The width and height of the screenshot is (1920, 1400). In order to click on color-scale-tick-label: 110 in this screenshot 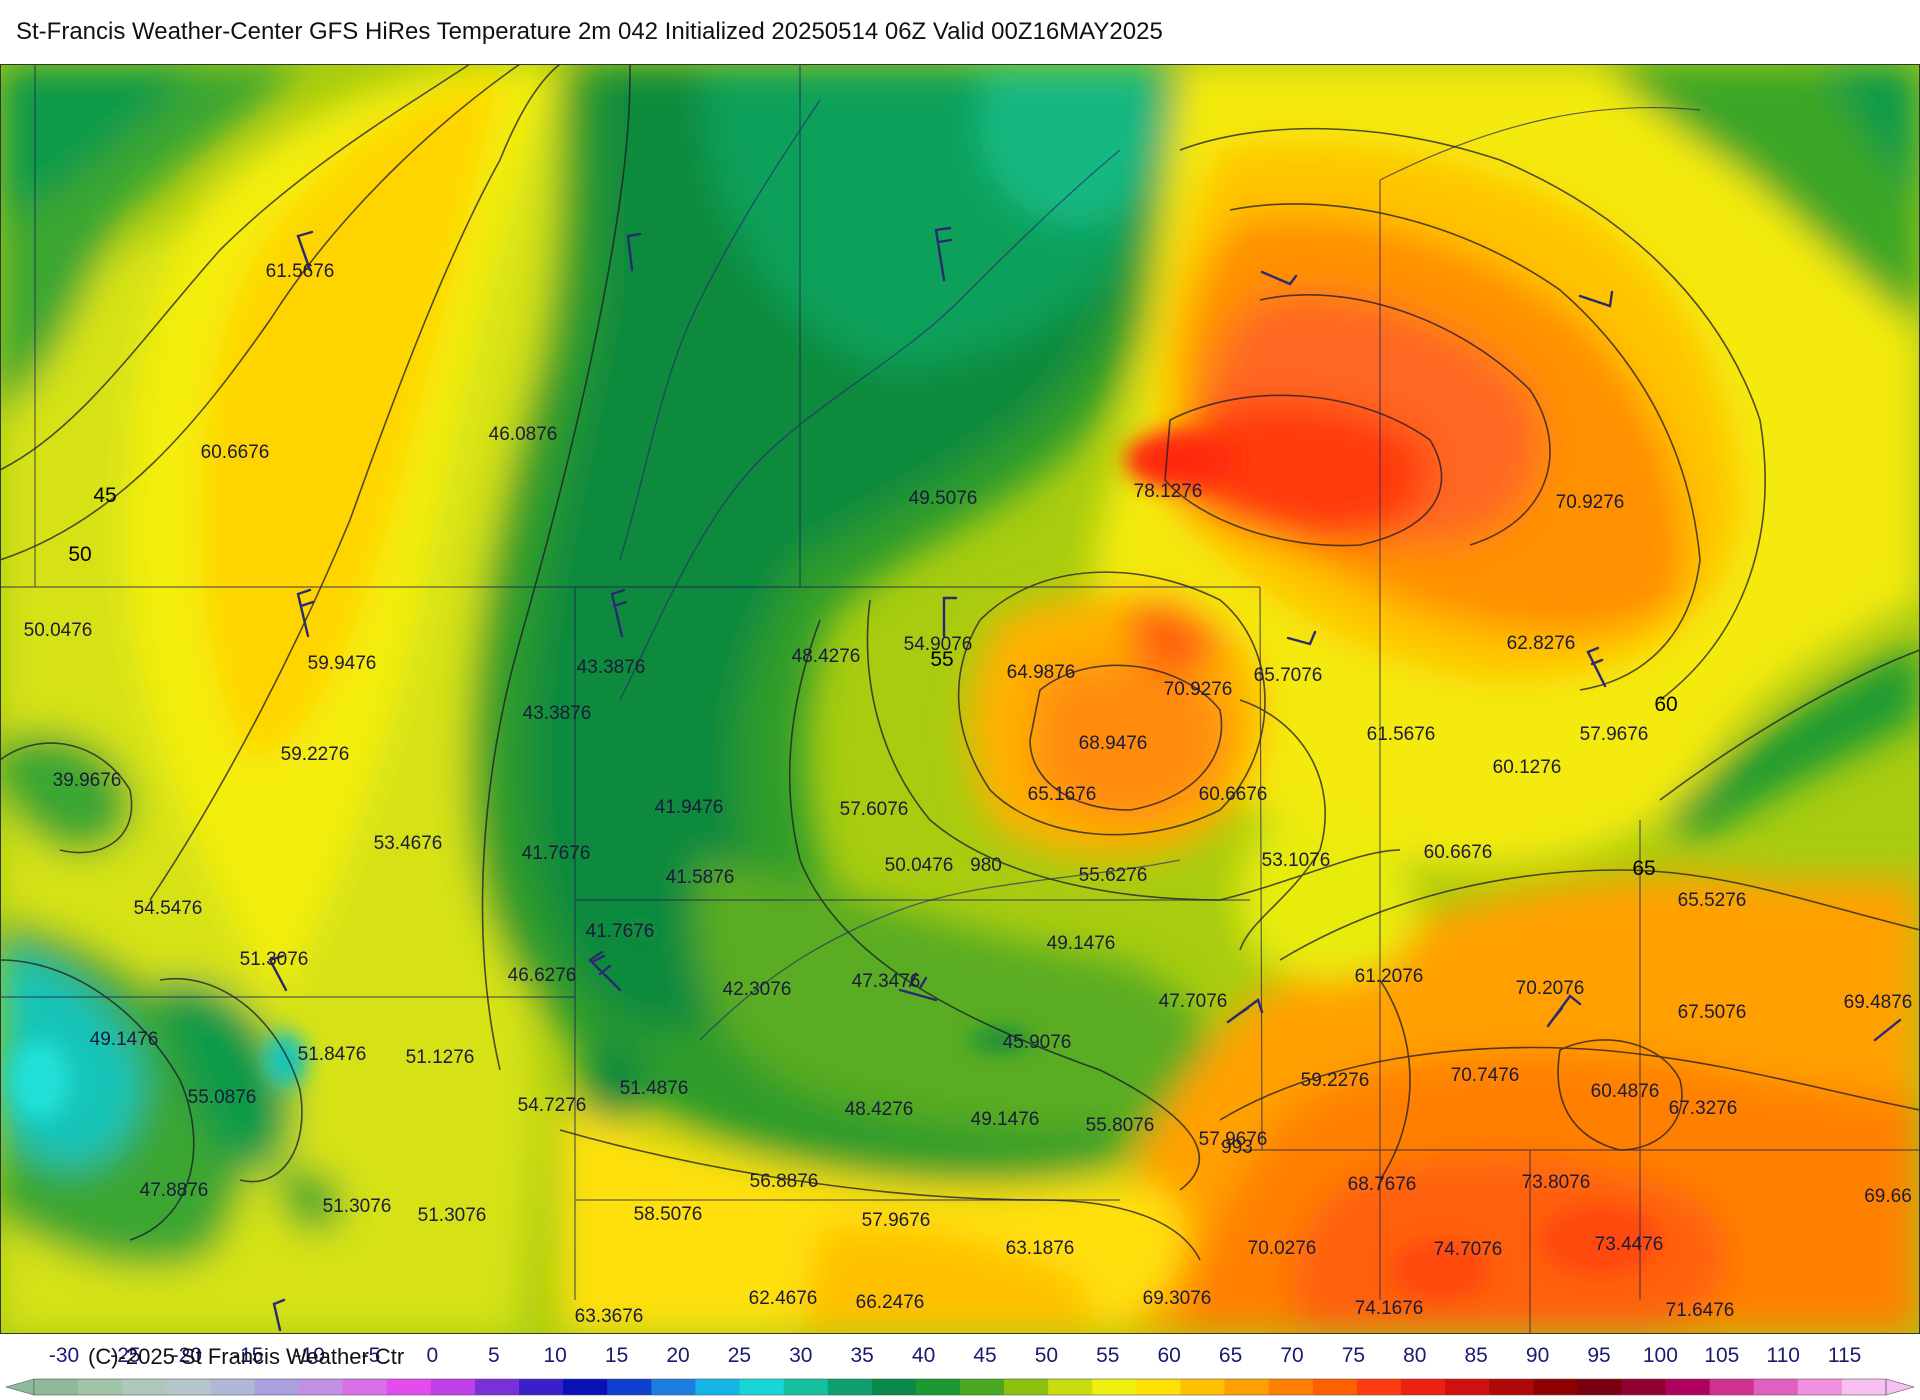, I will do `click(1783, 1355)`.